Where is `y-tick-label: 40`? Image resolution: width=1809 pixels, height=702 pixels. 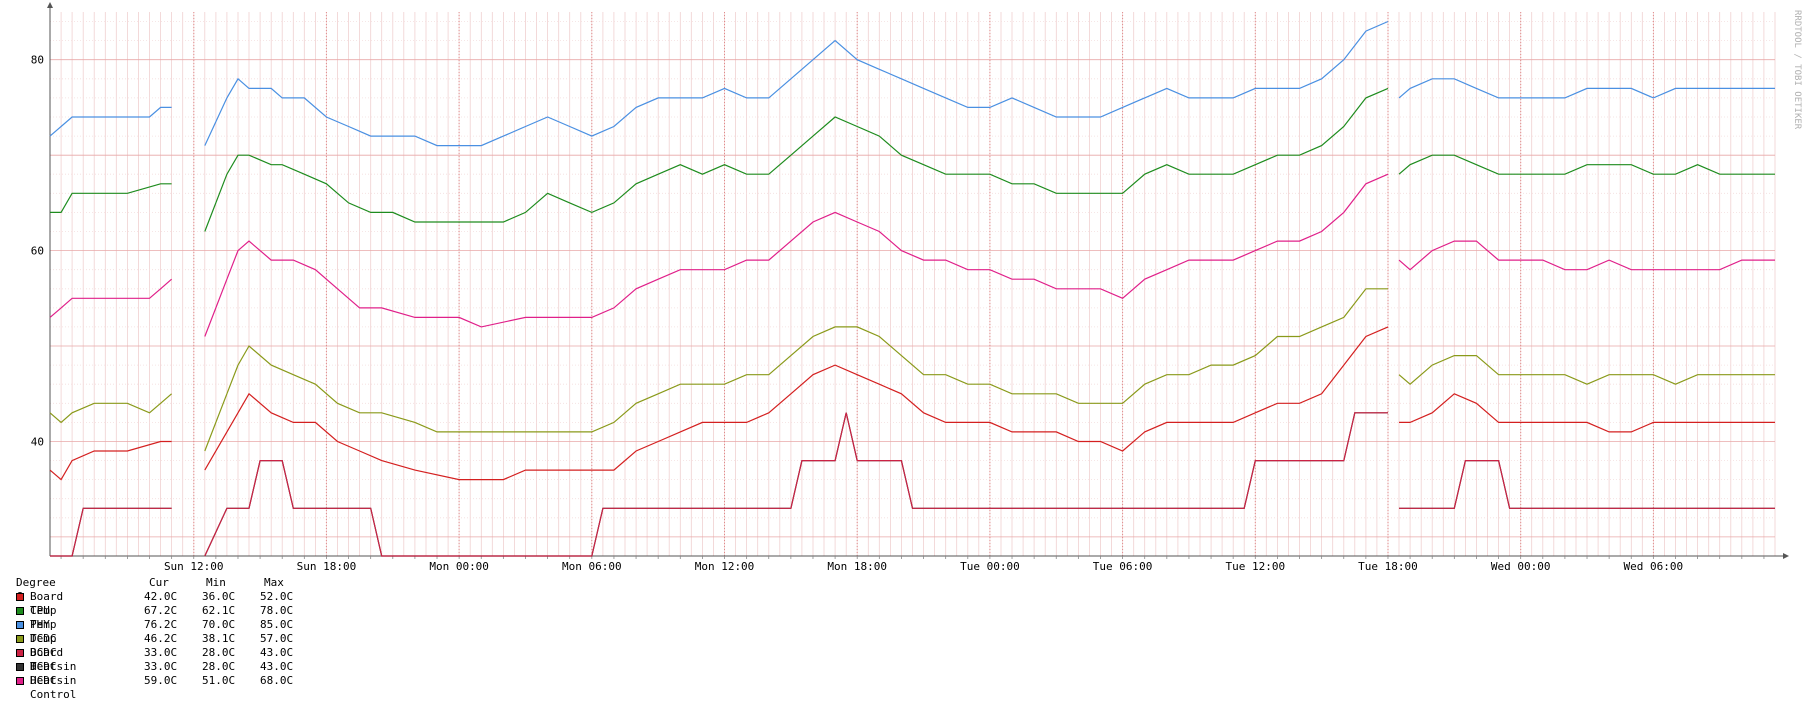 y-tick-label: 40 is located at coordinates (37, 441).